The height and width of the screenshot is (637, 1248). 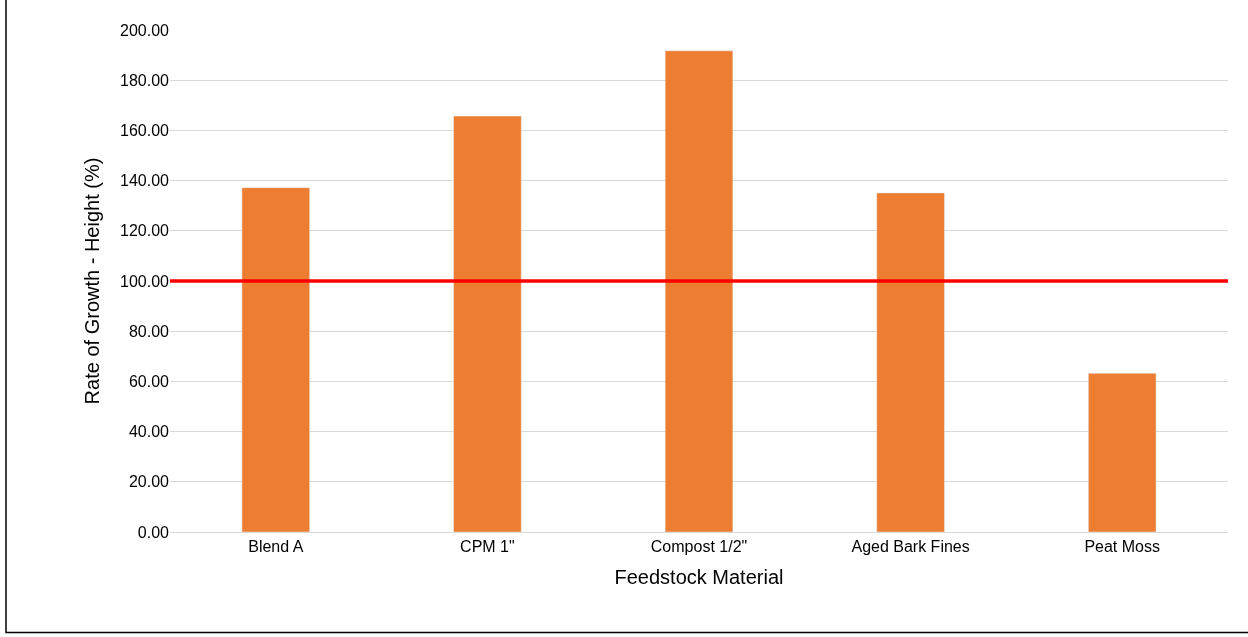 I want to click on x-tick-label: Aged Bark Fines, so click(x=910, y=547).